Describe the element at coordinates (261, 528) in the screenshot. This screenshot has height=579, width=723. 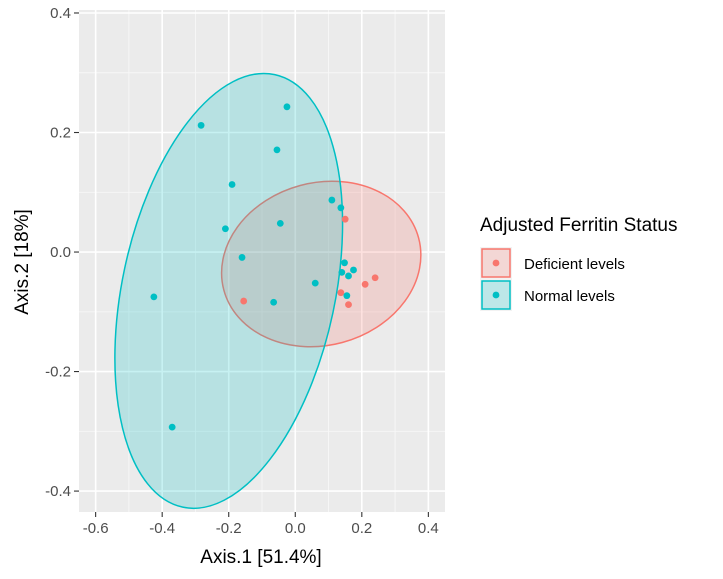
I see `x-tick-labels: -0.6 -0.4 -0.2 0.0 0.2 0.4` at that location.